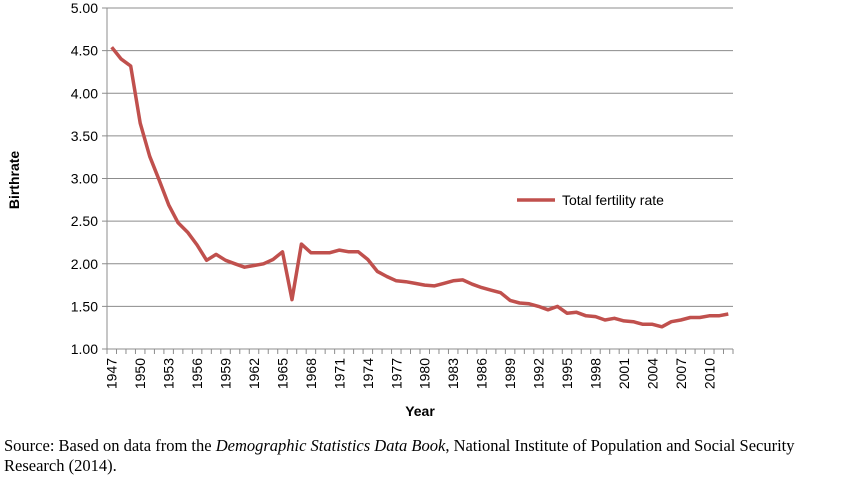 This screenshot has width=850, height=488. What do you see at coordinates (681, 373) in the screenshot?
I see `x-tick-label: 2007` at bounding box center [681, 373].